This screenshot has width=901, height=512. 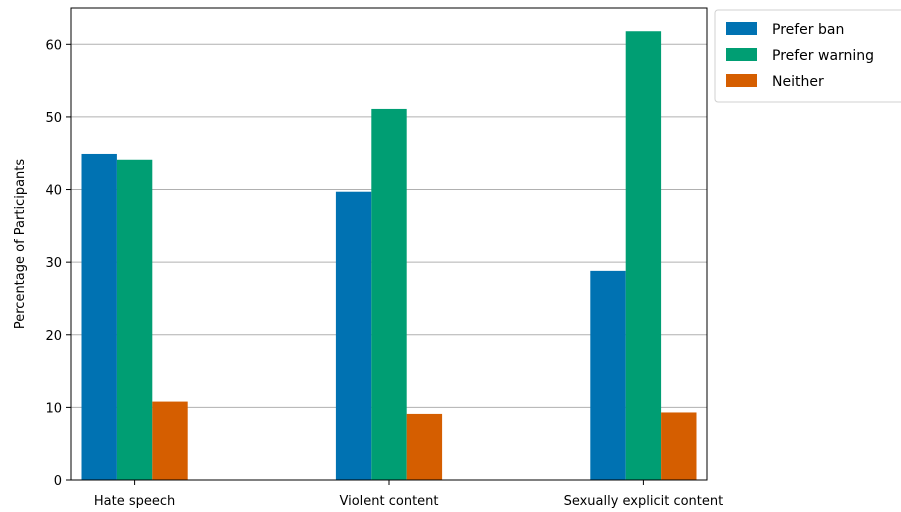 What do you see at coordinates (53, 45) in the screenshot?
I see `y-tick-label: 60` at bounding box center [53, 45].